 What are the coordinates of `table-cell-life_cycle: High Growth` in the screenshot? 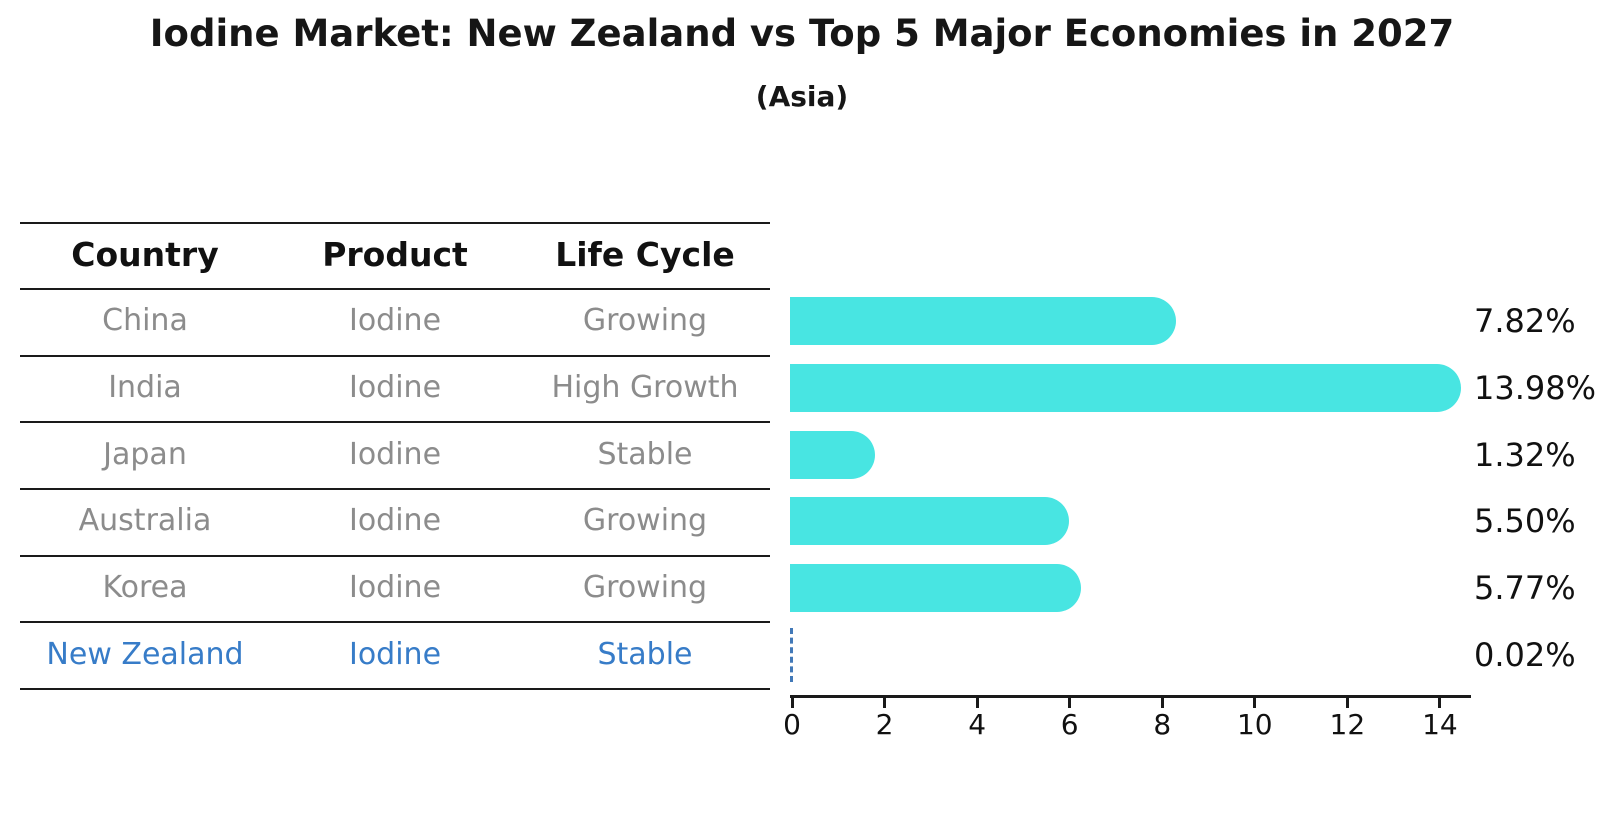 It's located at (645, 387).